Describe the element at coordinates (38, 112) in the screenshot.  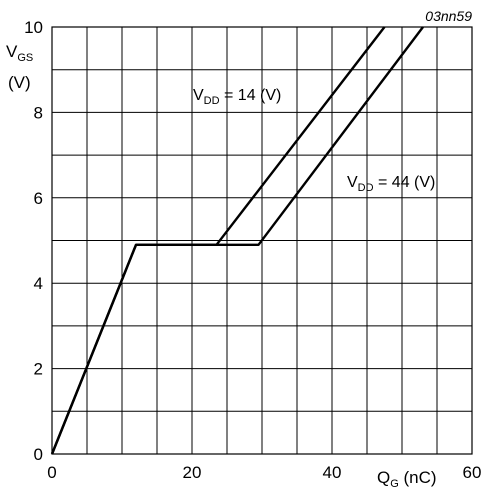
I see `y-tick-label: 8` at that location.